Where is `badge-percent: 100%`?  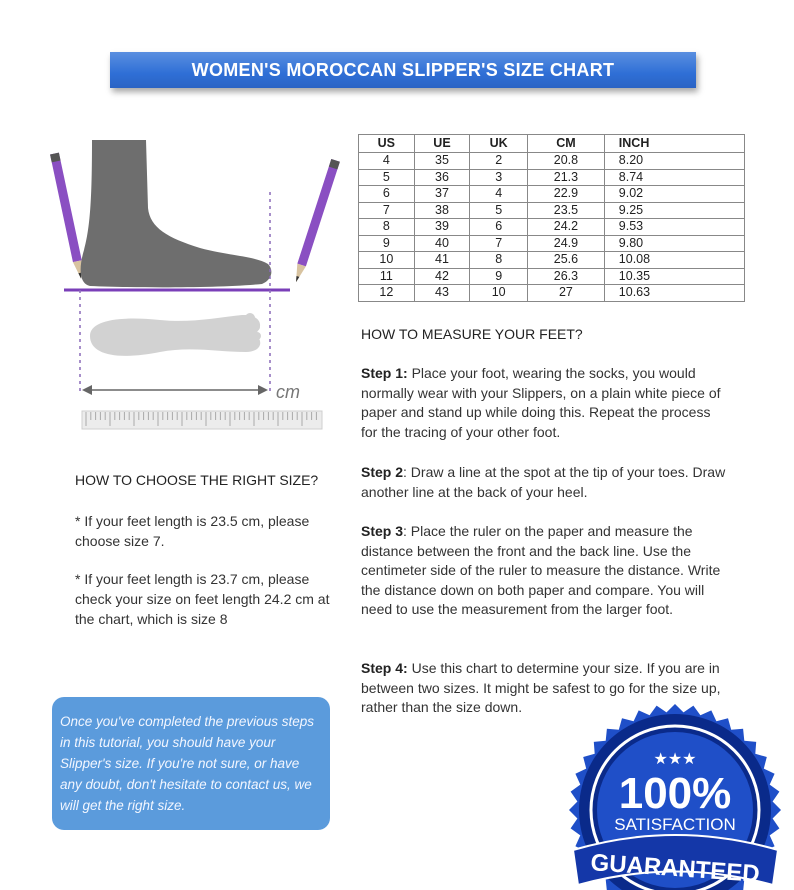
badge-percent: 100% is located at coordinates (675, 793).